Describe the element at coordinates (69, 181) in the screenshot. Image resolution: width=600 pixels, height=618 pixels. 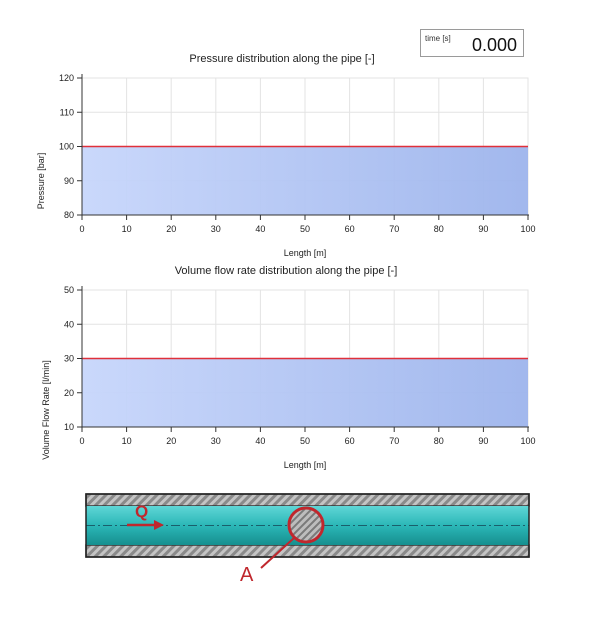
I see `y-tick-label: 90` at that location.